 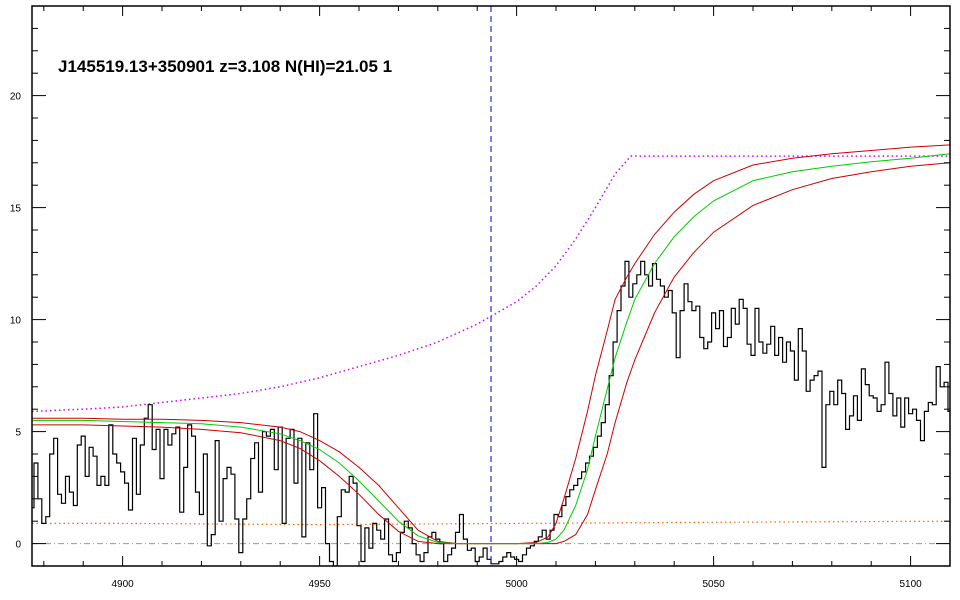 What do you see at coordinates (491, 523) in the screenshot?
I see `series-error` at bounding box center [491, 523].